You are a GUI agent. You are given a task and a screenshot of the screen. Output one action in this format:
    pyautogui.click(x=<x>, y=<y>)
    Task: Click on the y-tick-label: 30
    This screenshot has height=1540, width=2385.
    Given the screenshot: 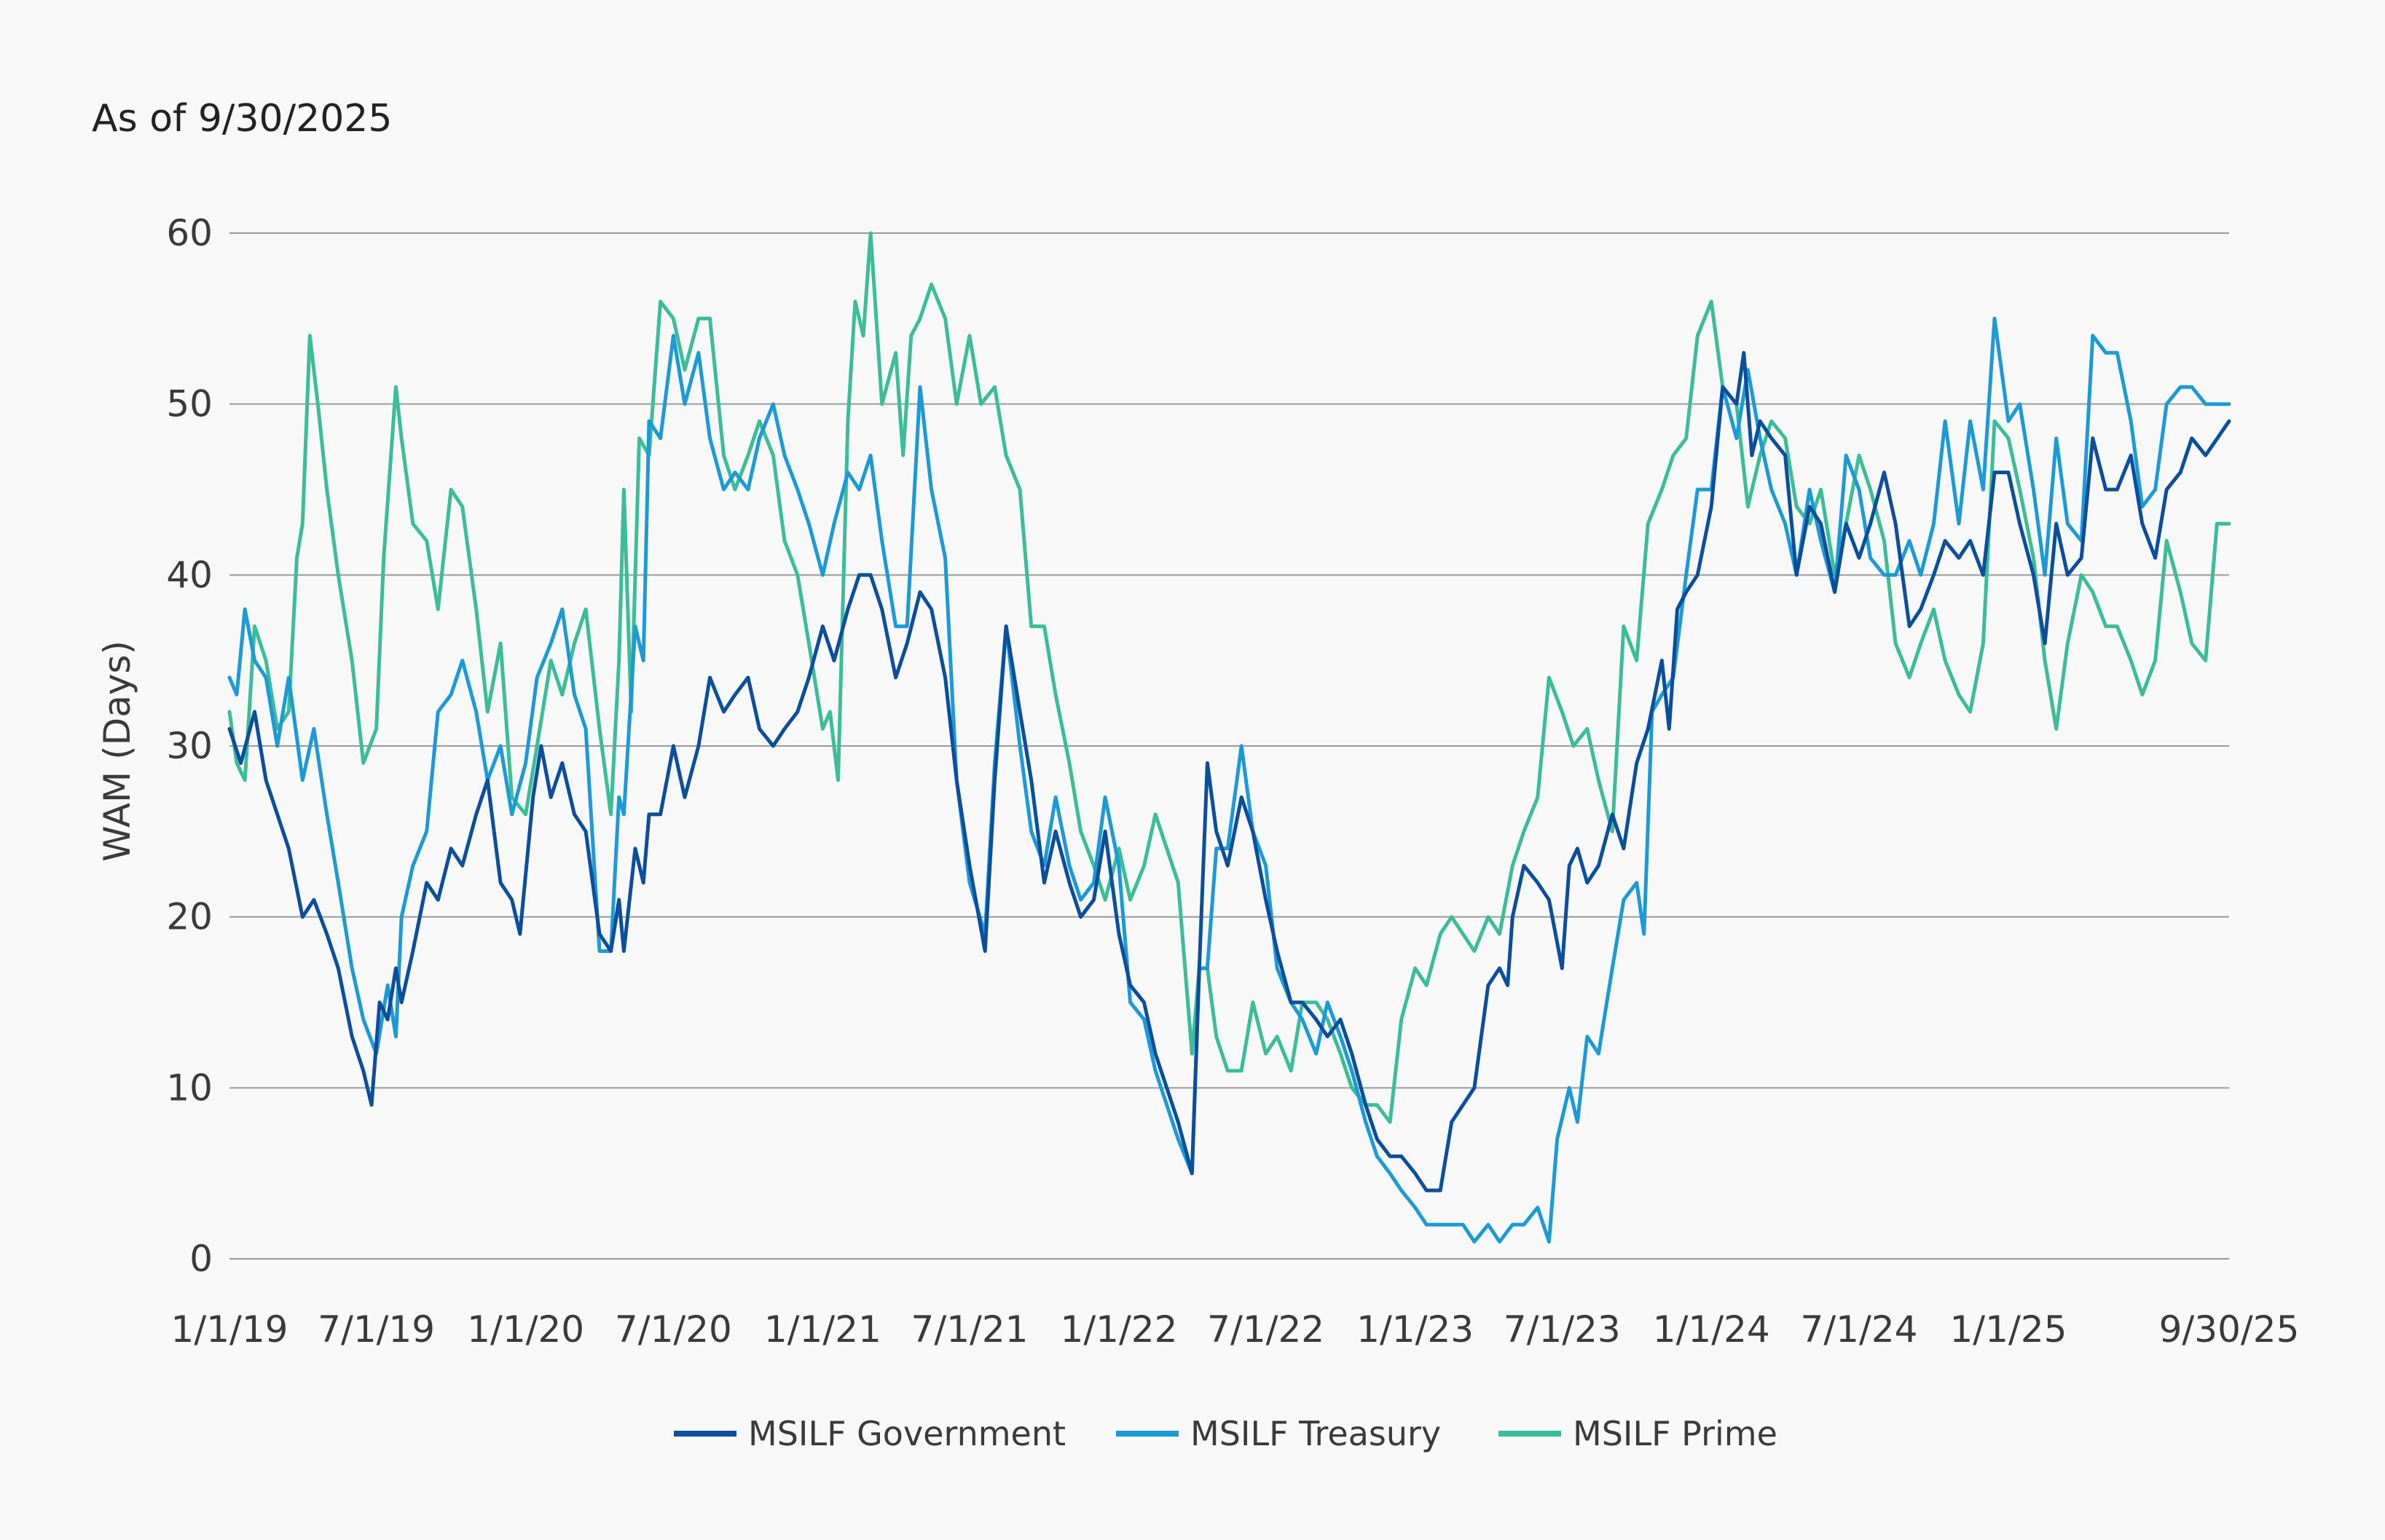 What is the action you would take?
    pyautogui.click(x=189, y=746)
    